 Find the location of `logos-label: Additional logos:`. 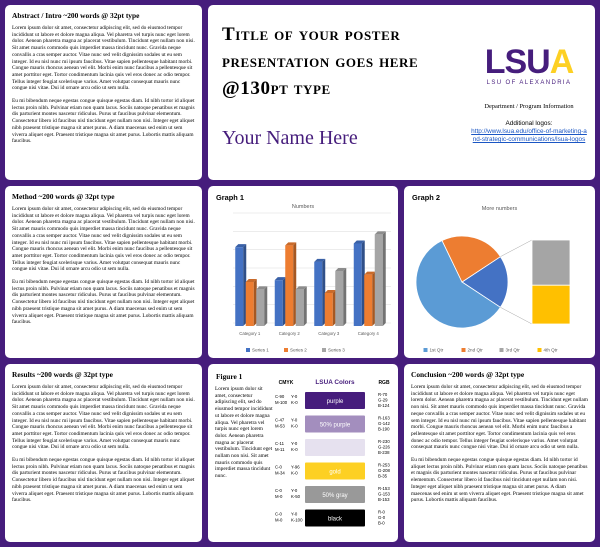

logos-label: Additional logos: is located at coordinates (529, 123).